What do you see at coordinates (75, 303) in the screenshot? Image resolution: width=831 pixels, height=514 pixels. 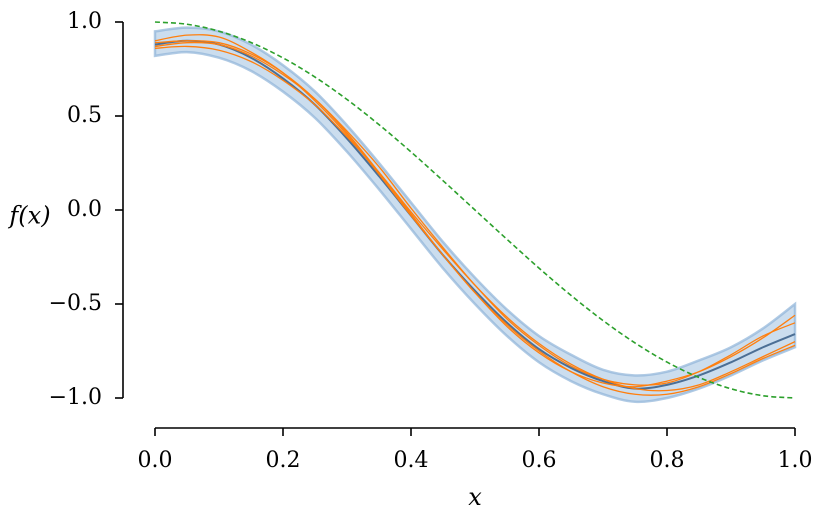 I see `y-tick-label: −0.5` at bounding box center [75, 303].